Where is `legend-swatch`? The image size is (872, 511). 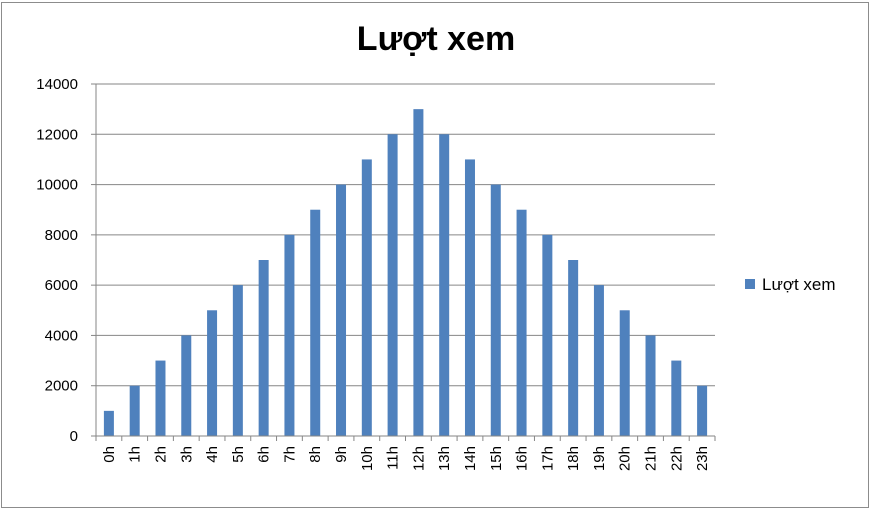 legend-swatch is located at coordinates (750, 284).